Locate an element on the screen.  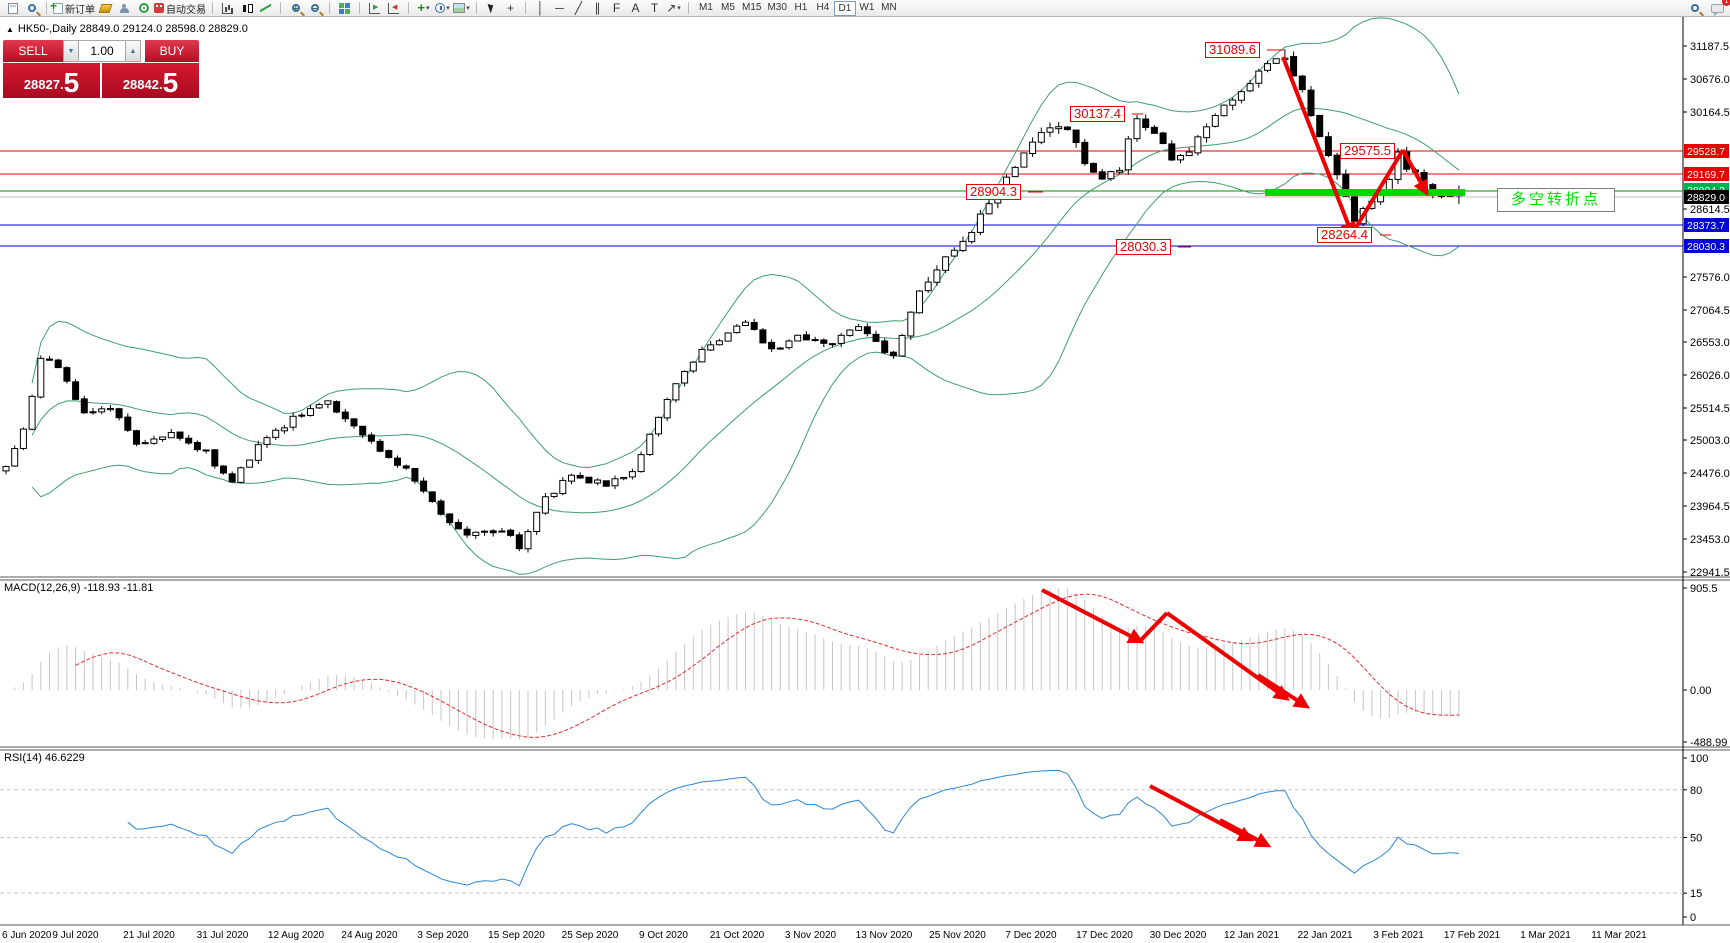
collapse-icon: ▲ is located at coordinates (10, 29).